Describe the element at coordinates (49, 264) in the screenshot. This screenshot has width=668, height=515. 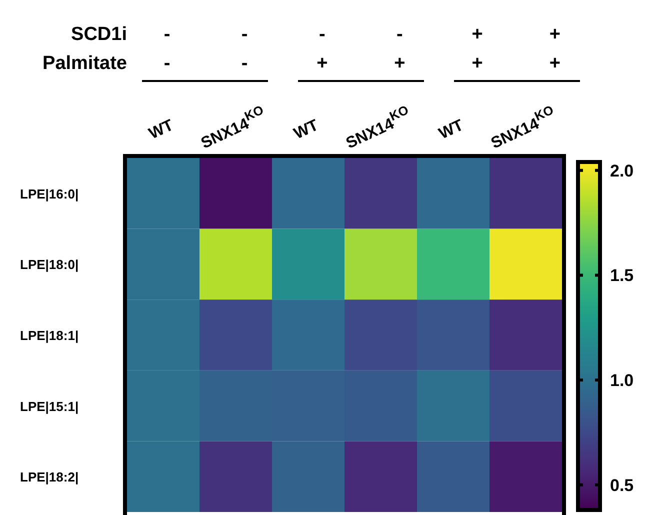
I see `y-tick-label: LPE|18:0|` at that location.